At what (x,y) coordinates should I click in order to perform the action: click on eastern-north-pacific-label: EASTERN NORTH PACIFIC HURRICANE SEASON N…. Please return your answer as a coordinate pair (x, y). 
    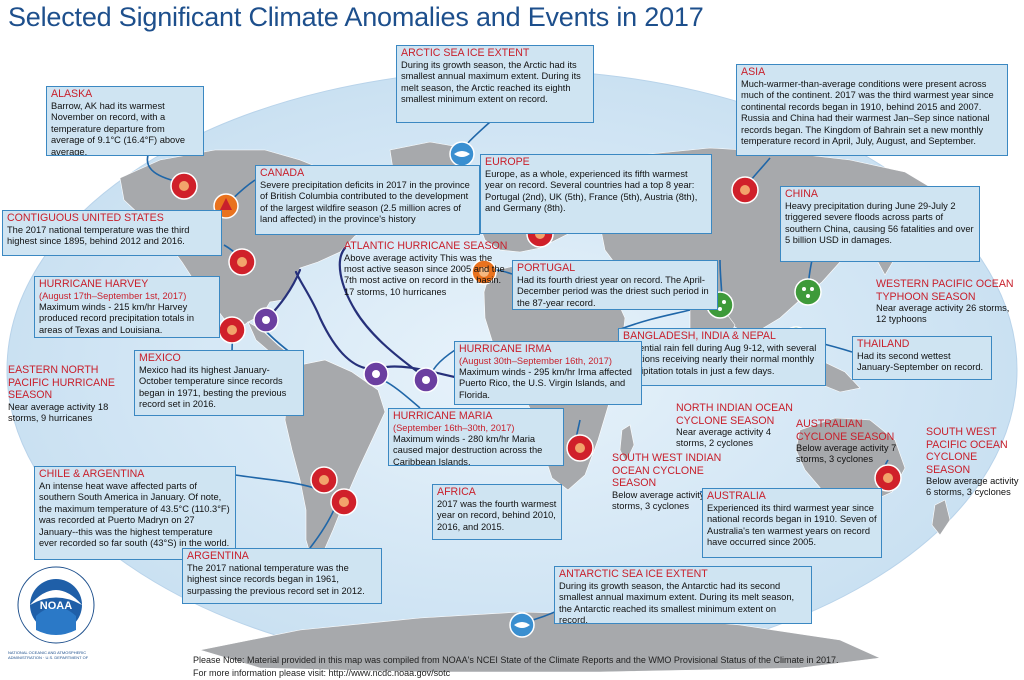
    Looking at the image, I should click on (72, 394).